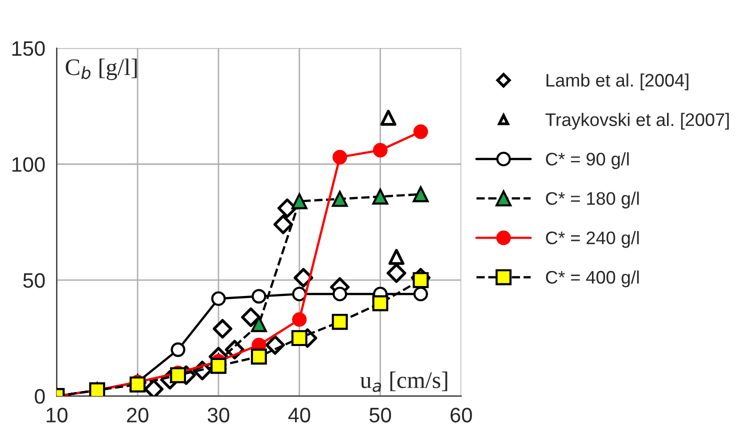 The height and width of the screenshot is (446, 756). I want to click on legend-label: C* = 240 g/l, so click(592, 239).